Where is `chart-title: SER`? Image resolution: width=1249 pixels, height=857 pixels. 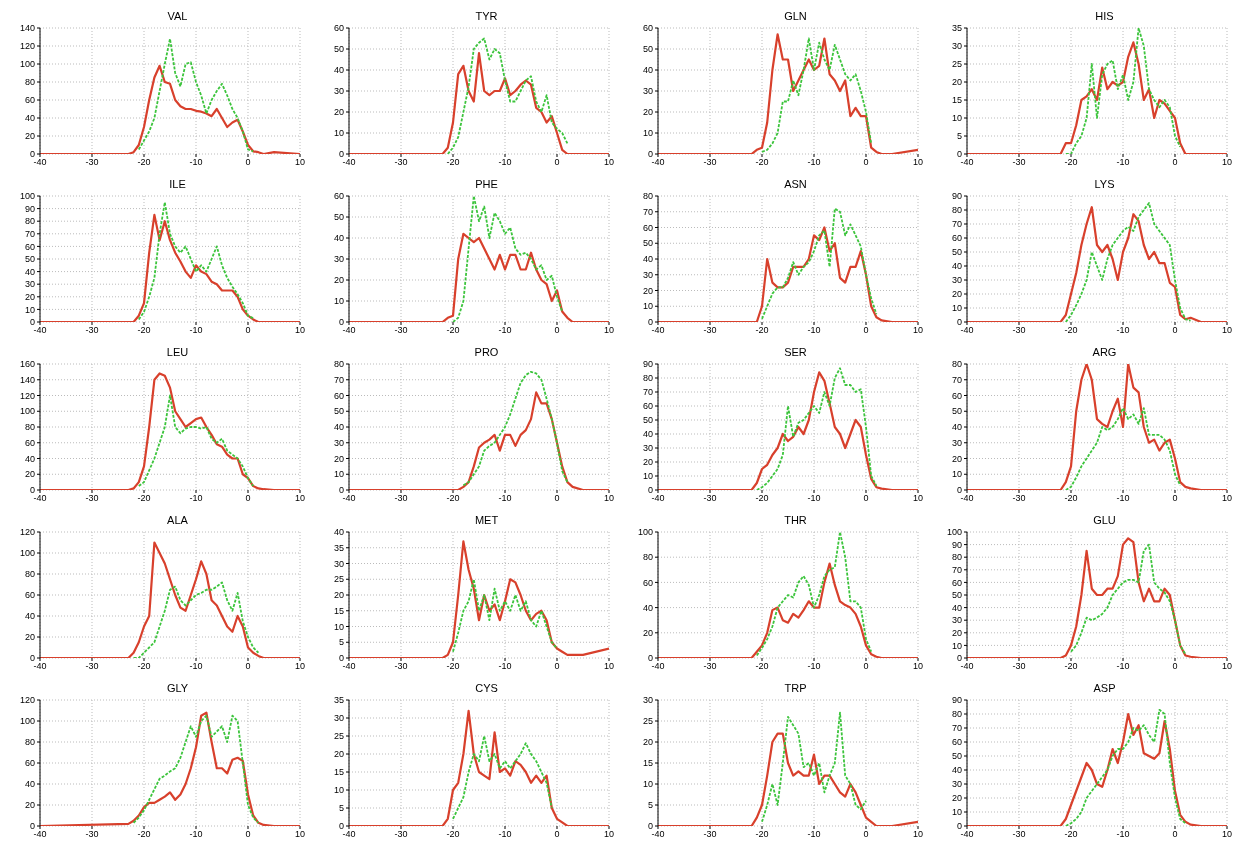
chart-title: SER is located at coordinates (795, 352).